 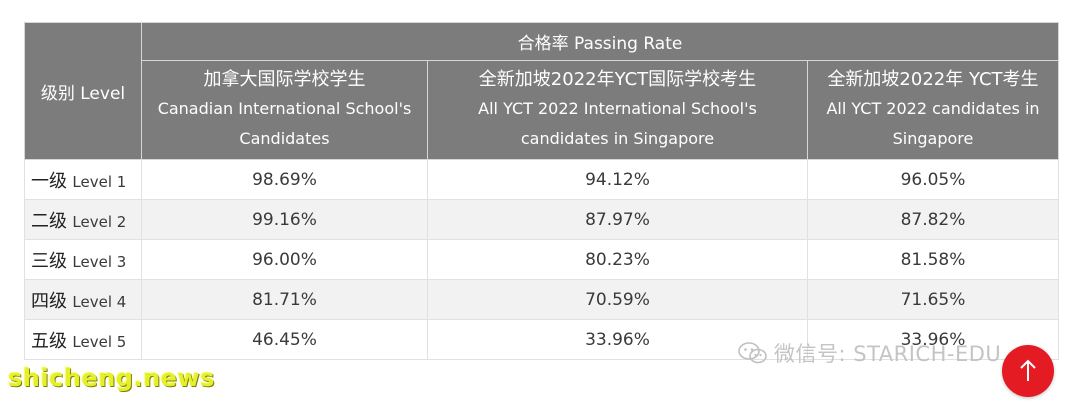 What do you see at coordinates (617, 259) in the screenshot?
I see `value-cell: 80.23%` at bounding box center [617, 259].